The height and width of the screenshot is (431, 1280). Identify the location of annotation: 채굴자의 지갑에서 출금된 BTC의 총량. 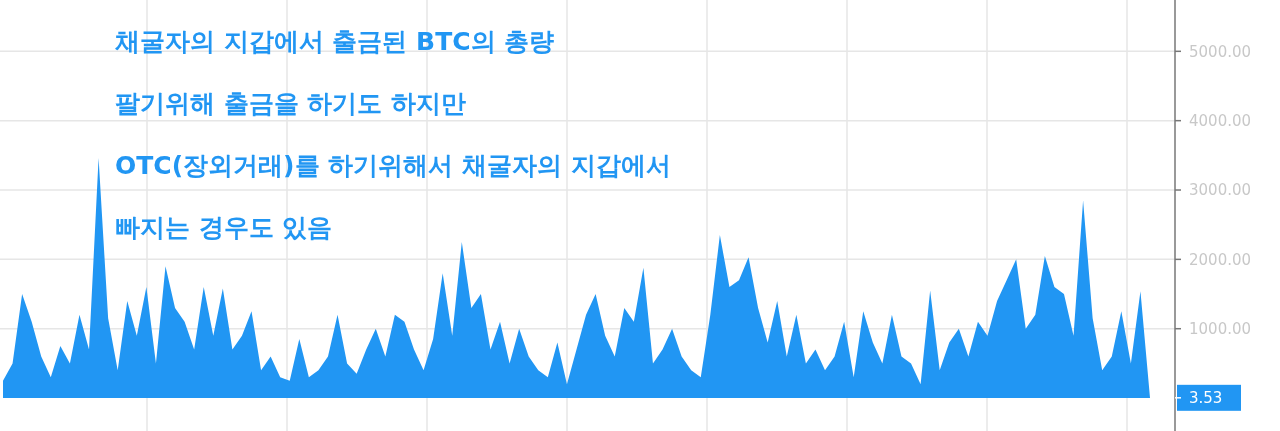
(335, 41).